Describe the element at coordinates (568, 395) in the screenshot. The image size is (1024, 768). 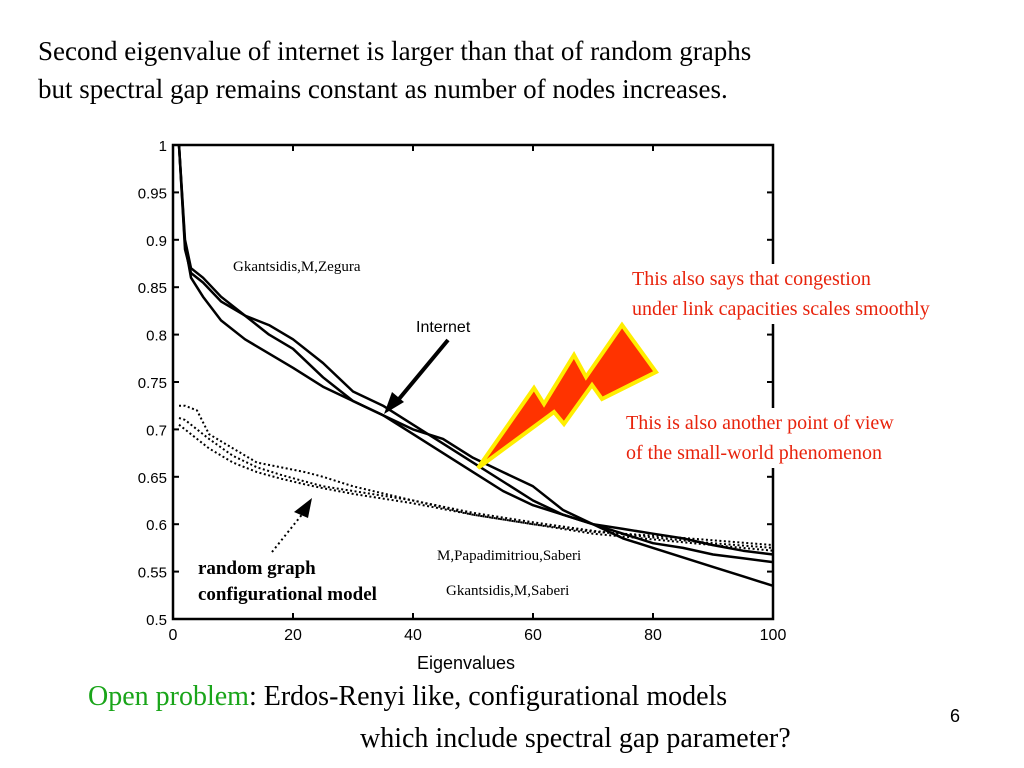
I see `lightning-bolt-icon` at that location.